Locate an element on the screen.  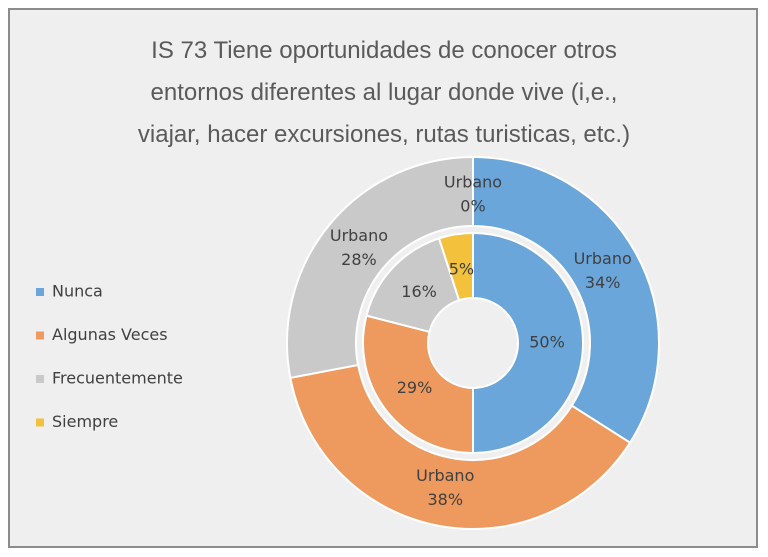
legend-label: Algunas Veces is located at coordinates (110, 334).